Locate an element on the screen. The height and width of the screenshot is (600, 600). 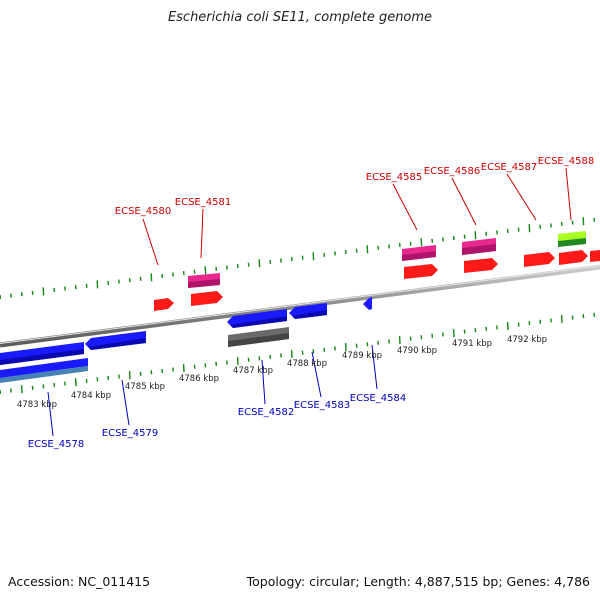
genome-backbone-highlight is located at coordinates (300, 304).